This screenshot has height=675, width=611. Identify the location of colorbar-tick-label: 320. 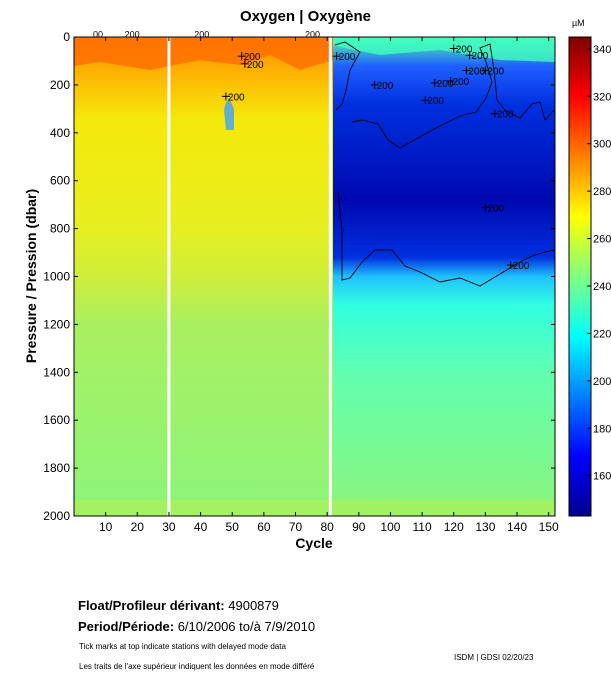
(602, 97).